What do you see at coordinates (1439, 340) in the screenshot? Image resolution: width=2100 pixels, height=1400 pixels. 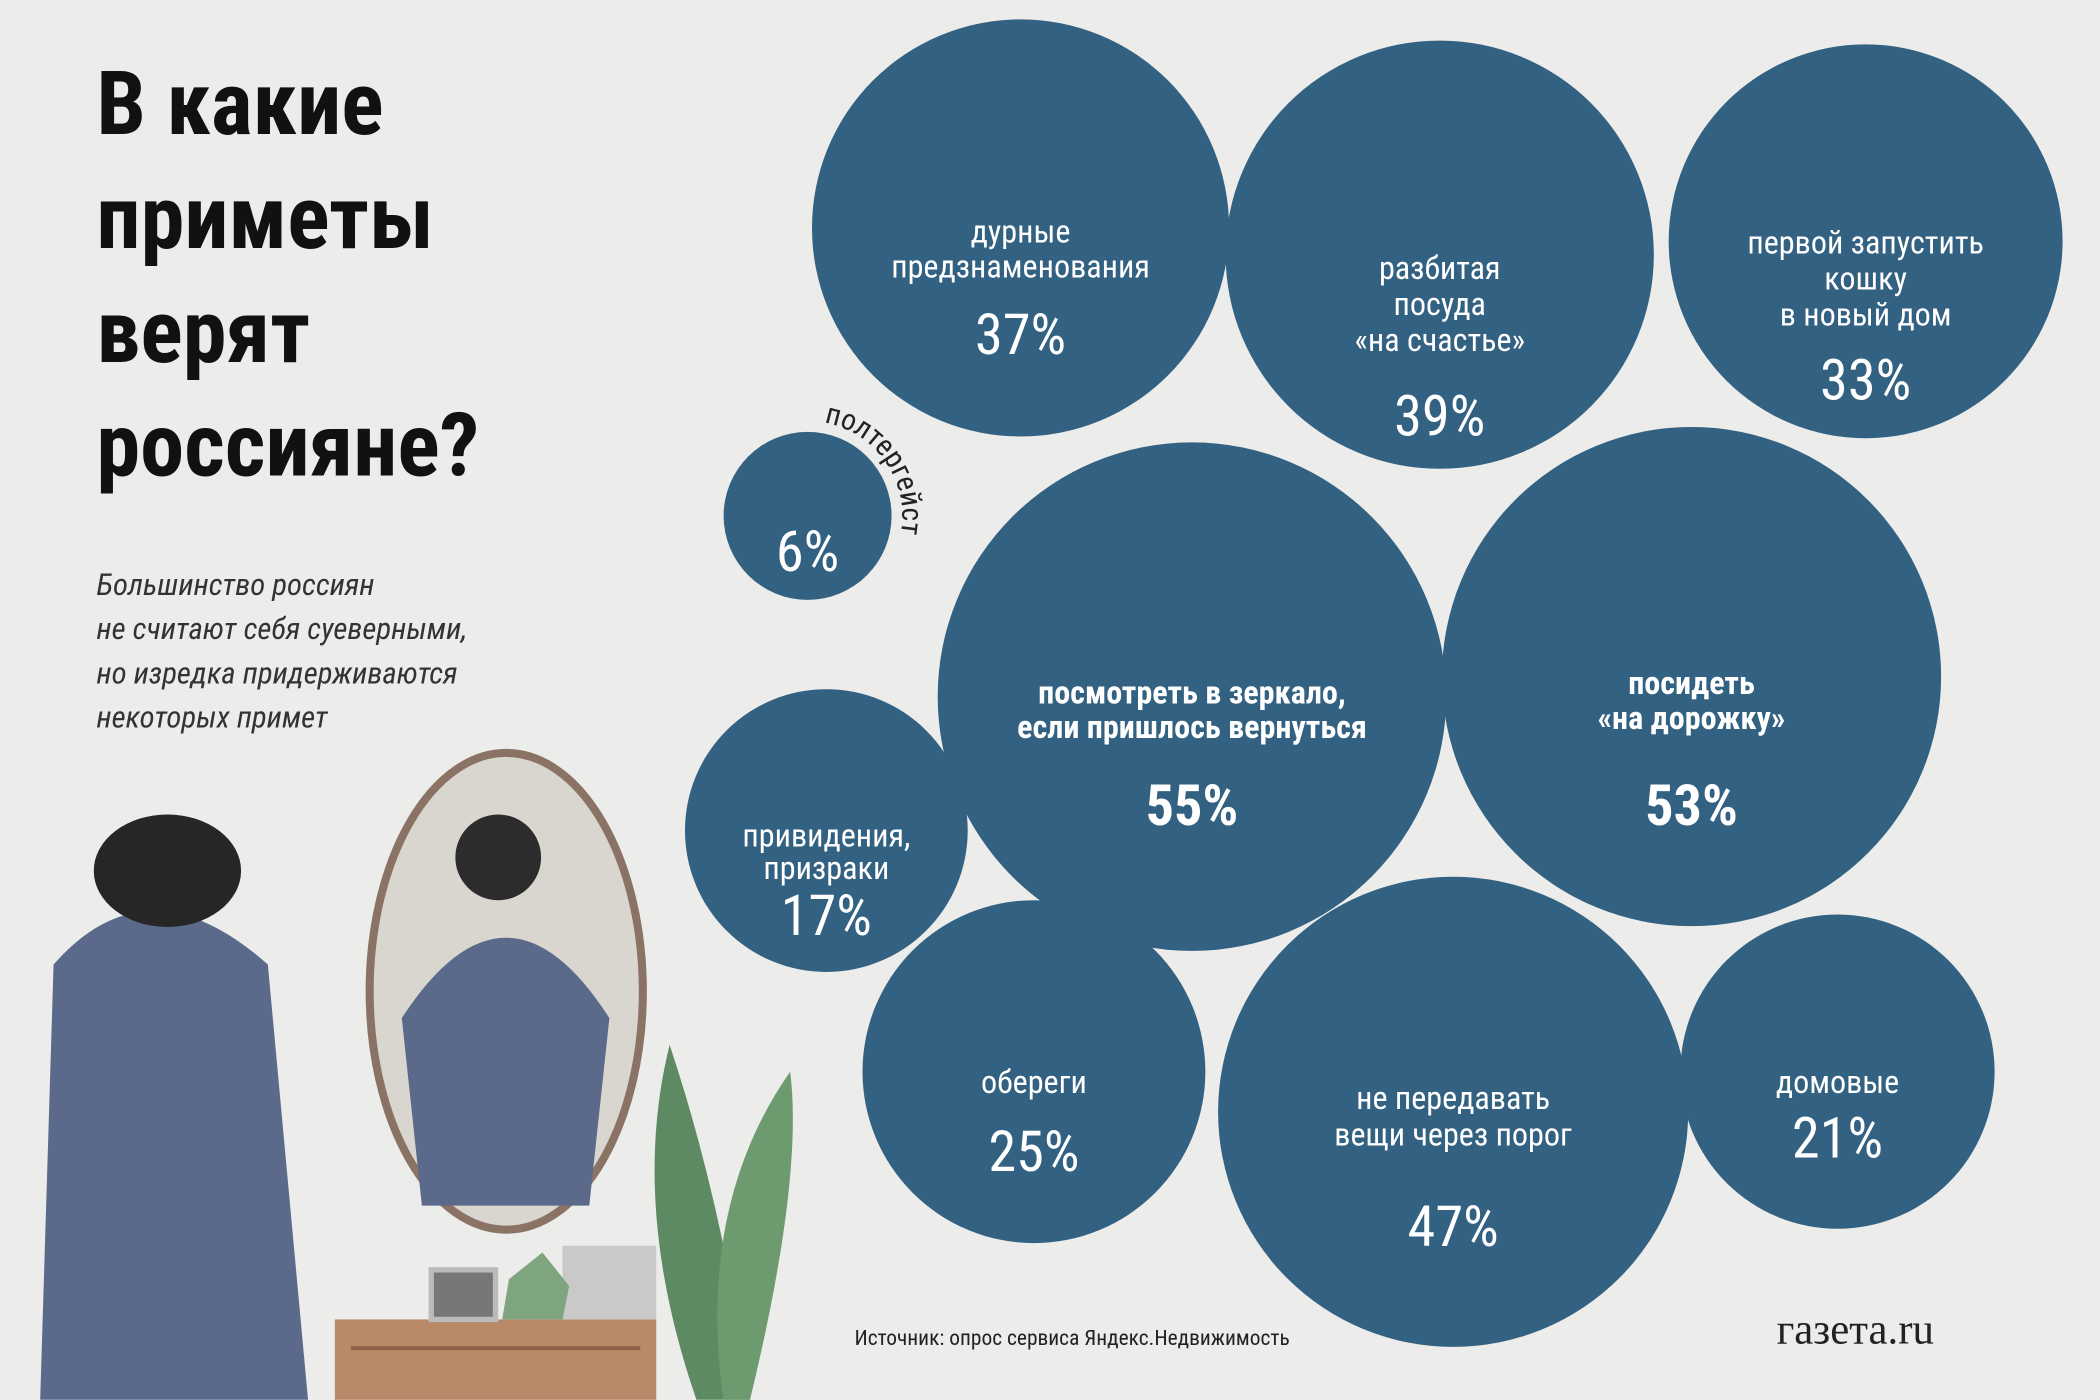 I see `bubble-label: «на счастье»` at bounding box center [1439, 340].